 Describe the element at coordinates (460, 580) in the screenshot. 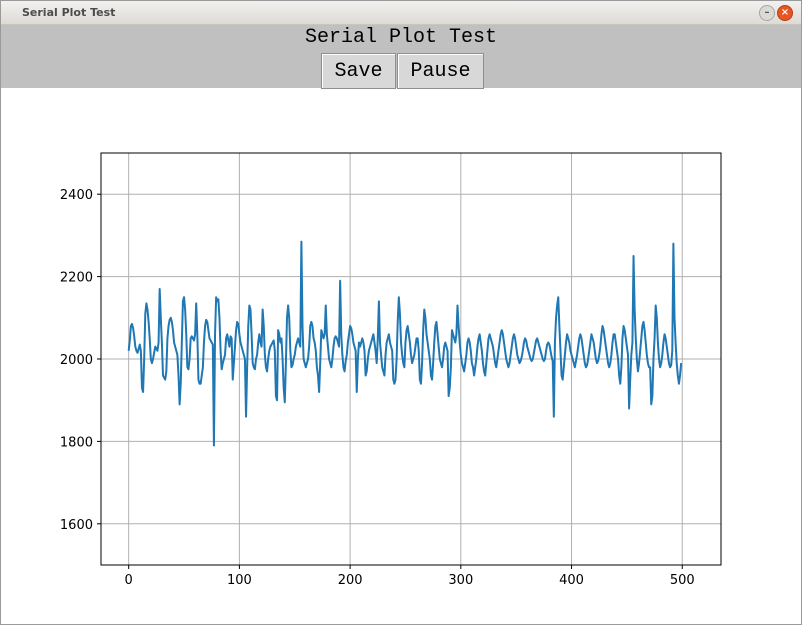

I see `x-tick-label: 300` at that location.